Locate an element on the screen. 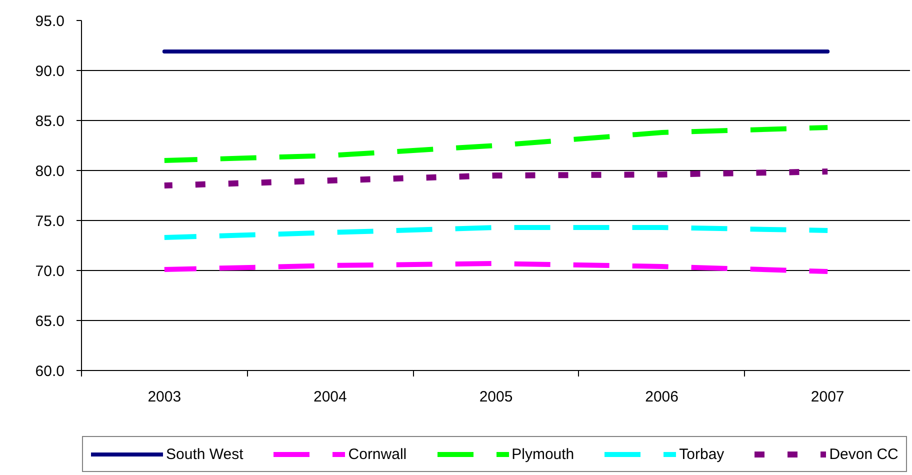 The width and height of the screenshot is (912, 475). y-tick-label: 90.0 is located at coordinates (50, 71).